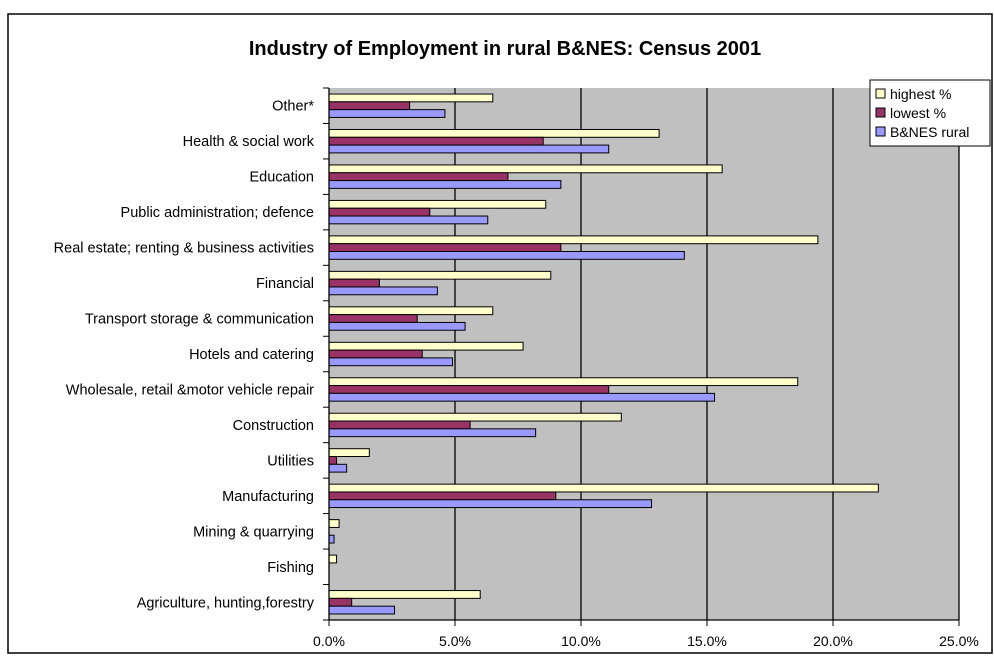  Describe the element at coordinates (249, 142) in the screenshot. I see `category-label: Health & social work` at that location.